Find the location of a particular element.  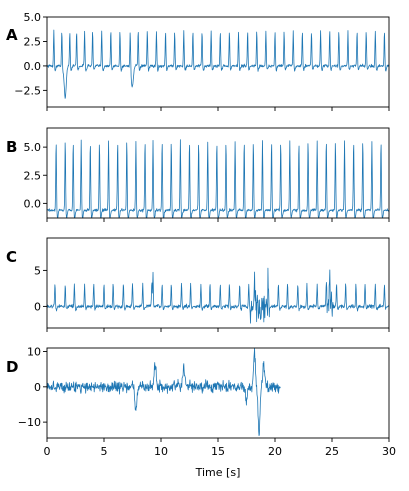

trace-line-b is located at coordinates (218, 179).